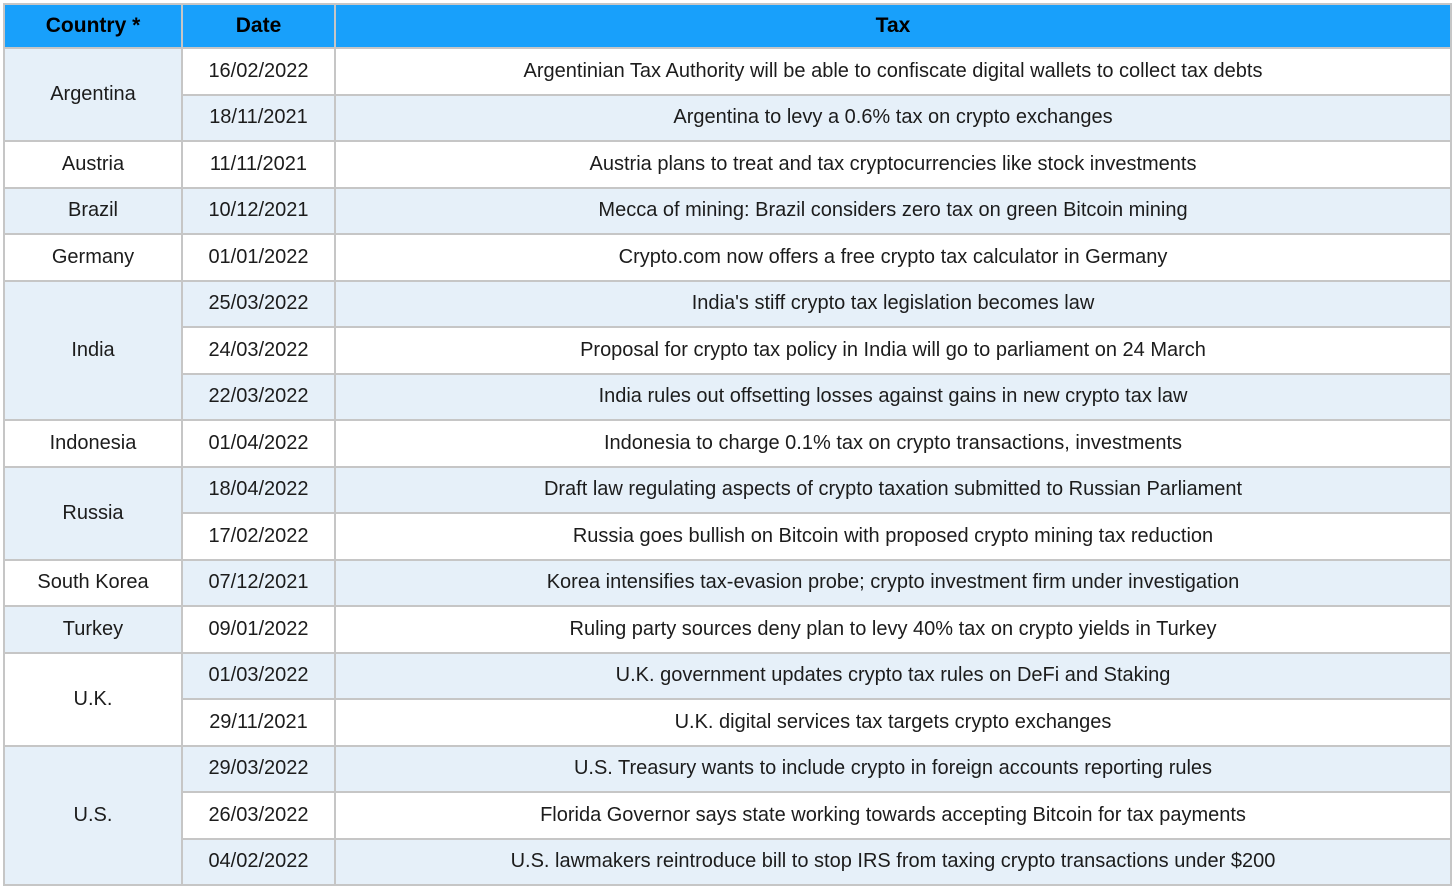  Describe the element at coordinates (93, 257) in the screenshot. I see `country-cell: Germany` at that location.